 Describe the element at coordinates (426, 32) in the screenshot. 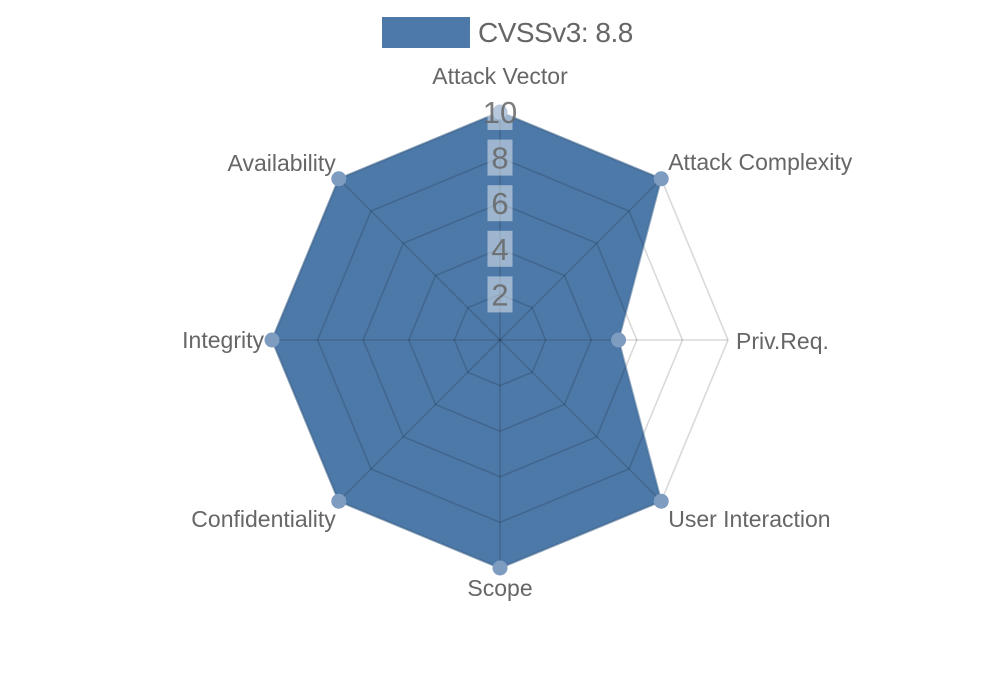

I see `legend-swatch` at that location.